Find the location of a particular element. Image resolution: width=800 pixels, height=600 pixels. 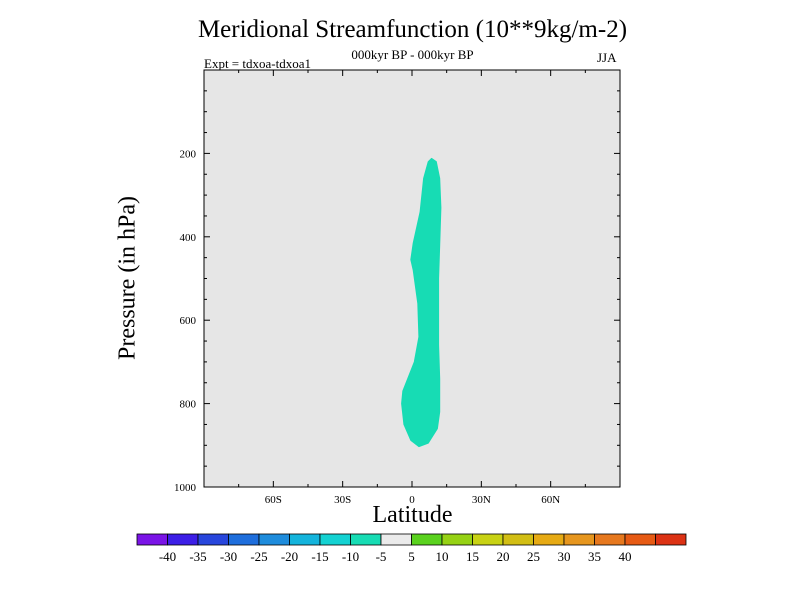

colorbar-label: -5 is located at coordinates (381, 556).